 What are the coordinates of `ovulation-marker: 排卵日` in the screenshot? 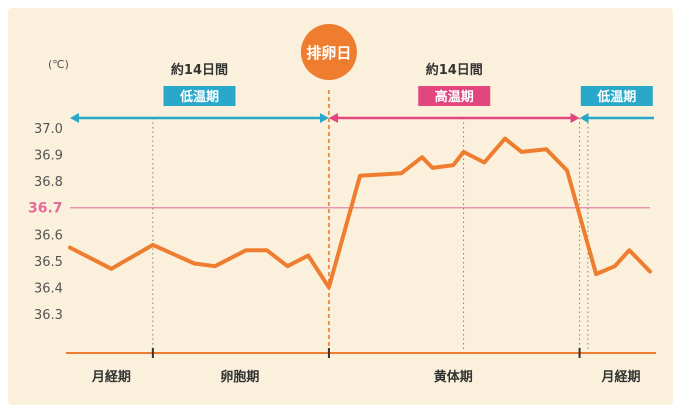 It's located at (328, 52).